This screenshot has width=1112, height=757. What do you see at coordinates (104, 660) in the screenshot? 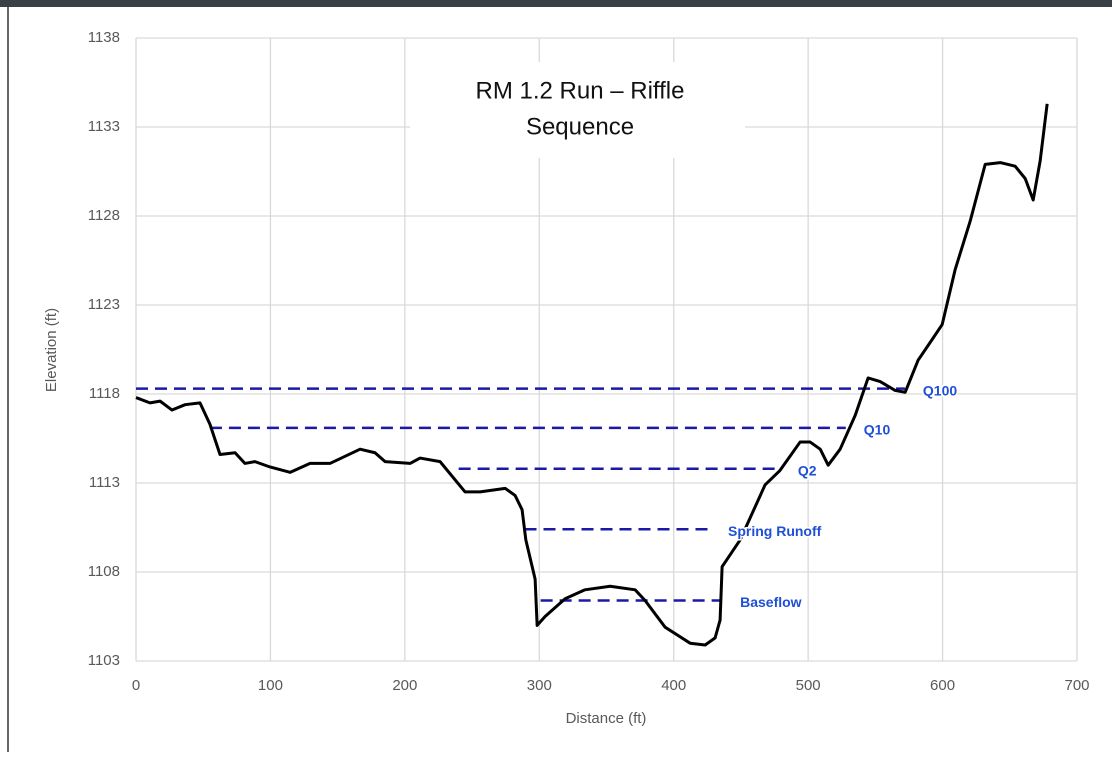
I see `y-tick-label: 1103` at bounding box center [104, 660].